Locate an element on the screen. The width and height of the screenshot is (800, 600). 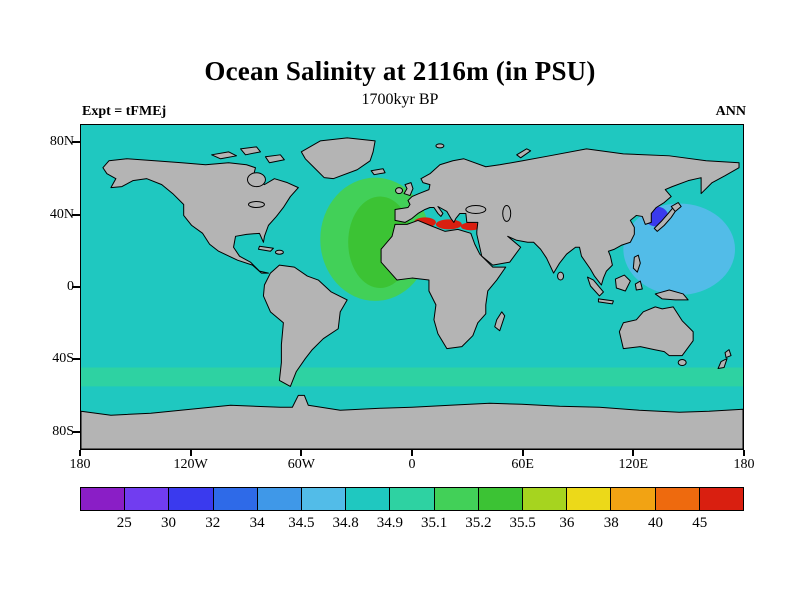
colorbar-level-label: 32 is located at coordinates (213, 523).